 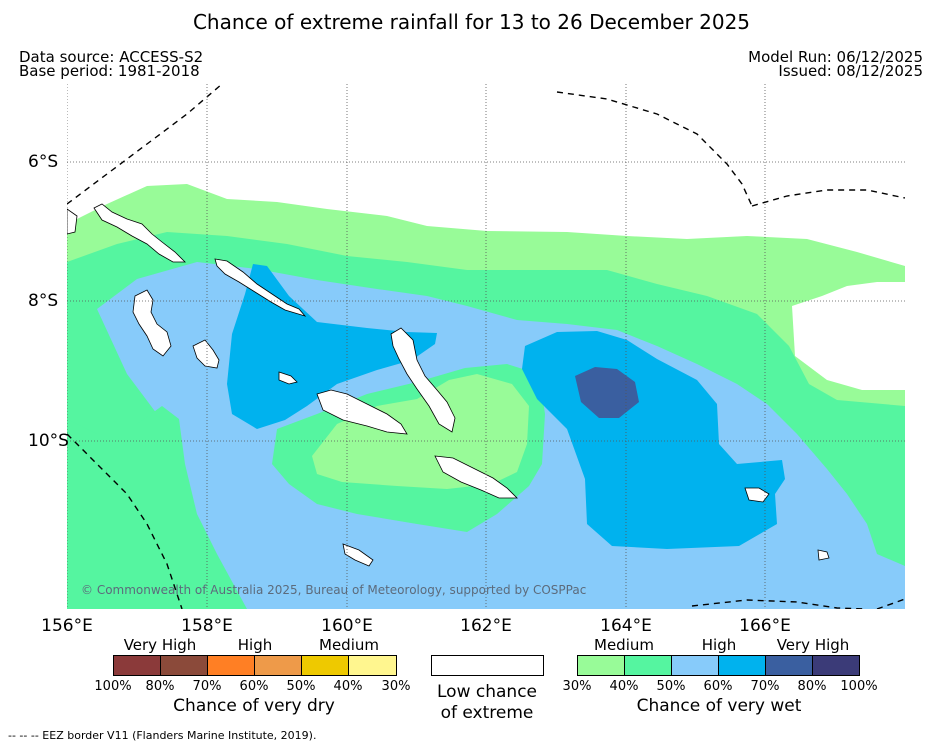 I want to click on wet-category: Very High, so click(x=813, y=645).